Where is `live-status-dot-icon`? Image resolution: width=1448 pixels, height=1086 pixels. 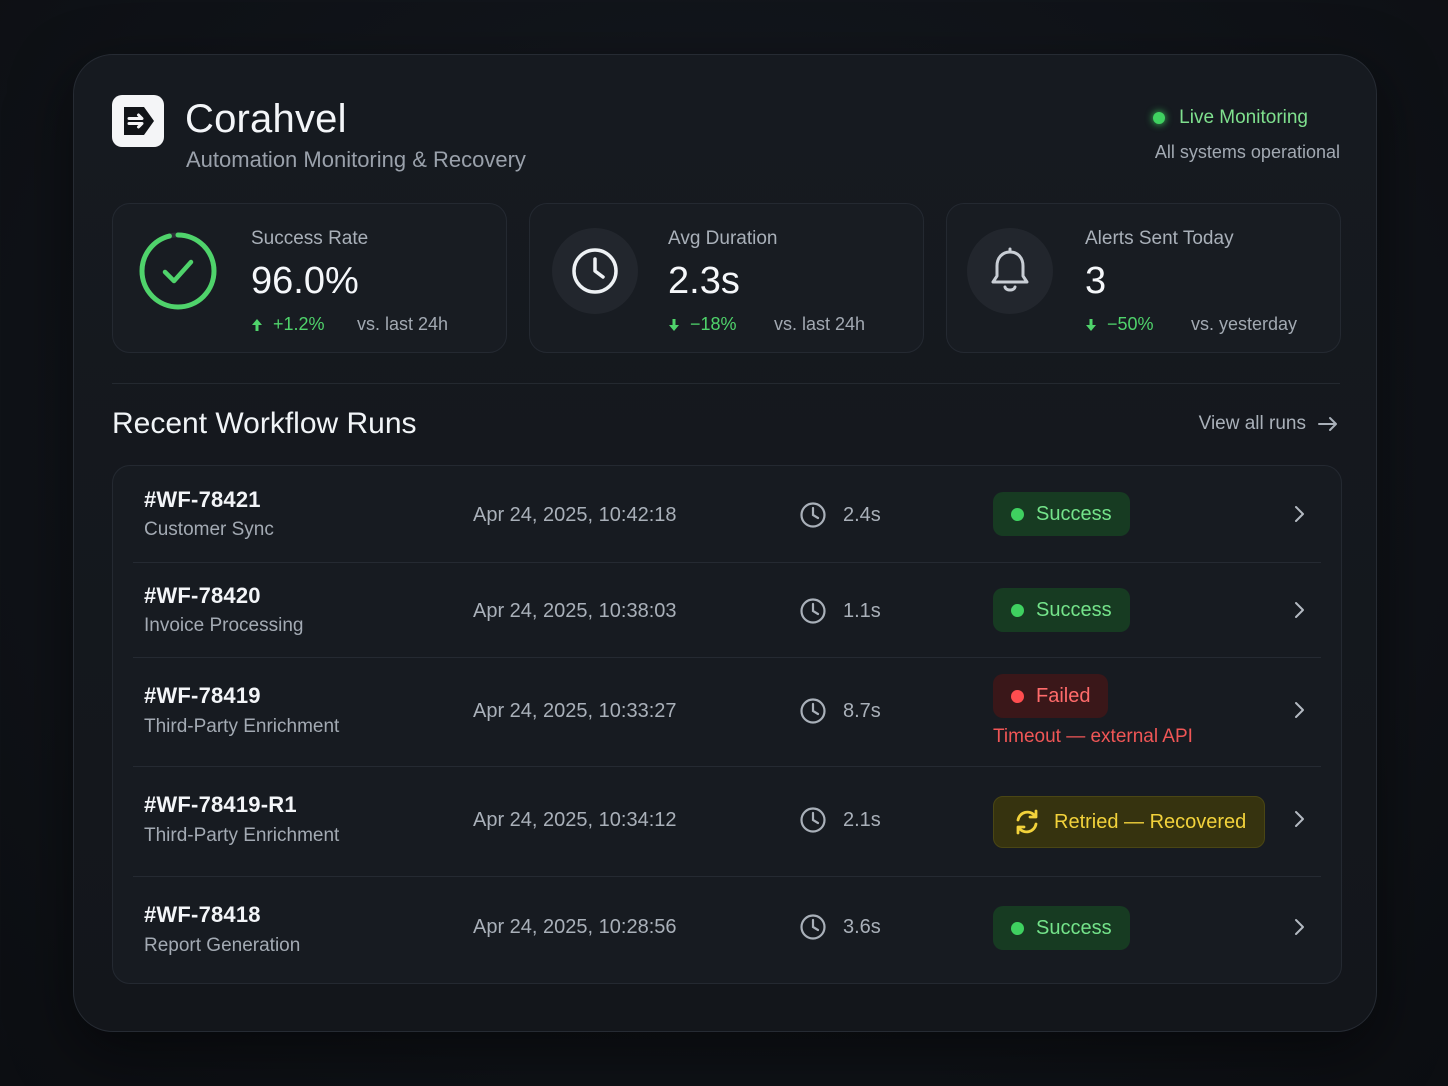
live-status-dot-icon is located at coordinates (1159, 118).